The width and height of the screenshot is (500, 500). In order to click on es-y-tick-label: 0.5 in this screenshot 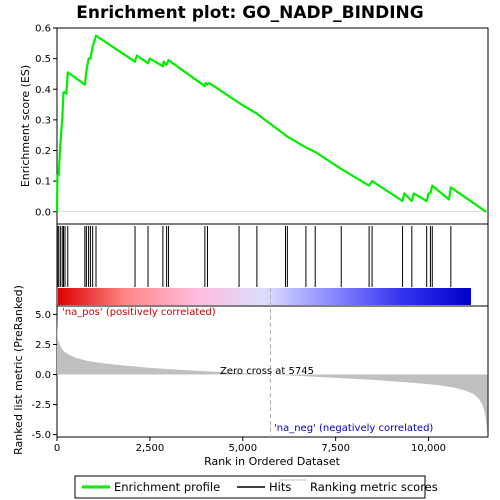, I will do `click(43, 59)`.